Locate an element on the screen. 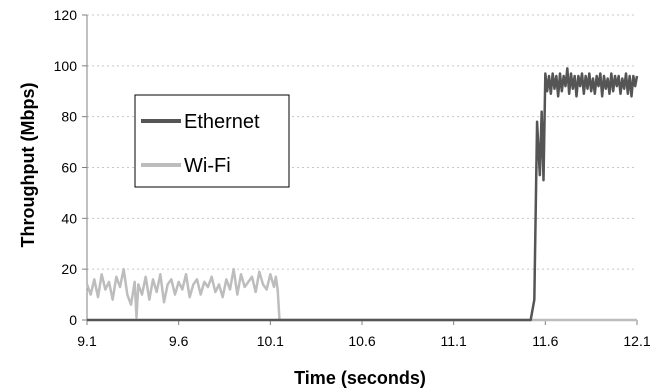  y-tick-label: 100 is located at coordinates (66, 66).